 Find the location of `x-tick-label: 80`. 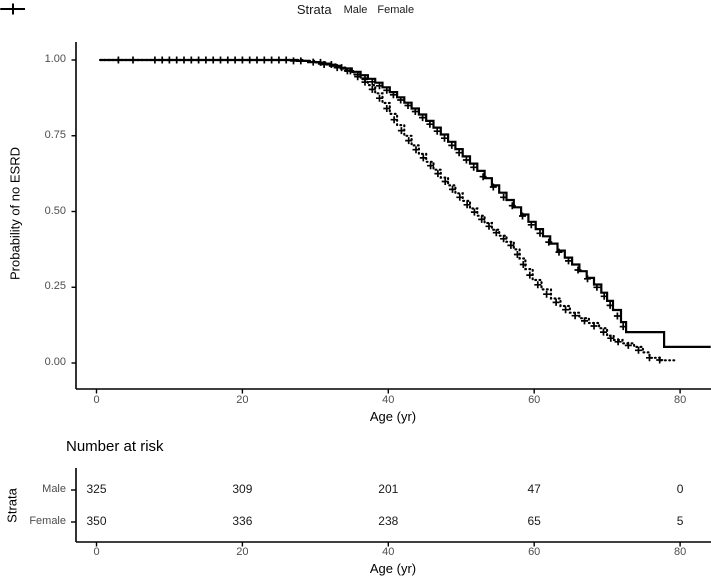

x-tick-label: 80 is located at coordinates (680, 400).